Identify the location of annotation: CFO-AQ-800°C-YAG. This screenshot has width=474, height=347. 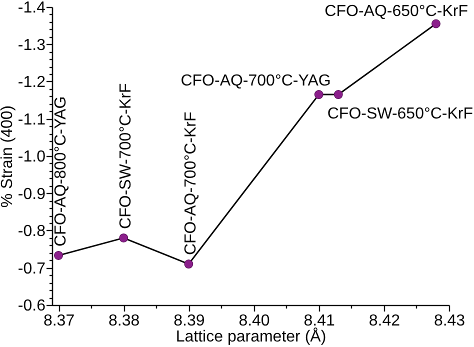
(61, 171).